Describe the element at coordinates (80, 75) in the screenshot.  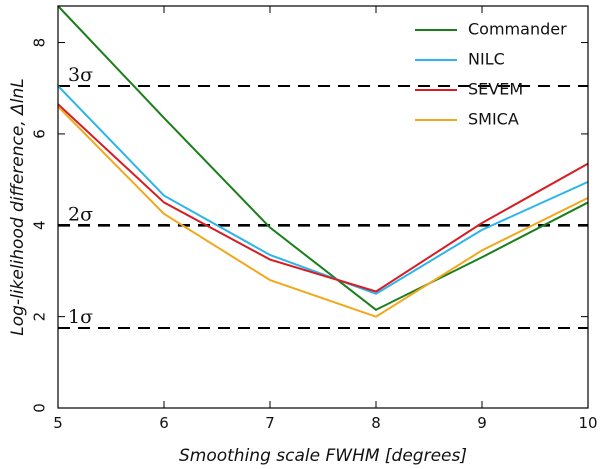
I see `reference-line-label: 3σ` at that location.